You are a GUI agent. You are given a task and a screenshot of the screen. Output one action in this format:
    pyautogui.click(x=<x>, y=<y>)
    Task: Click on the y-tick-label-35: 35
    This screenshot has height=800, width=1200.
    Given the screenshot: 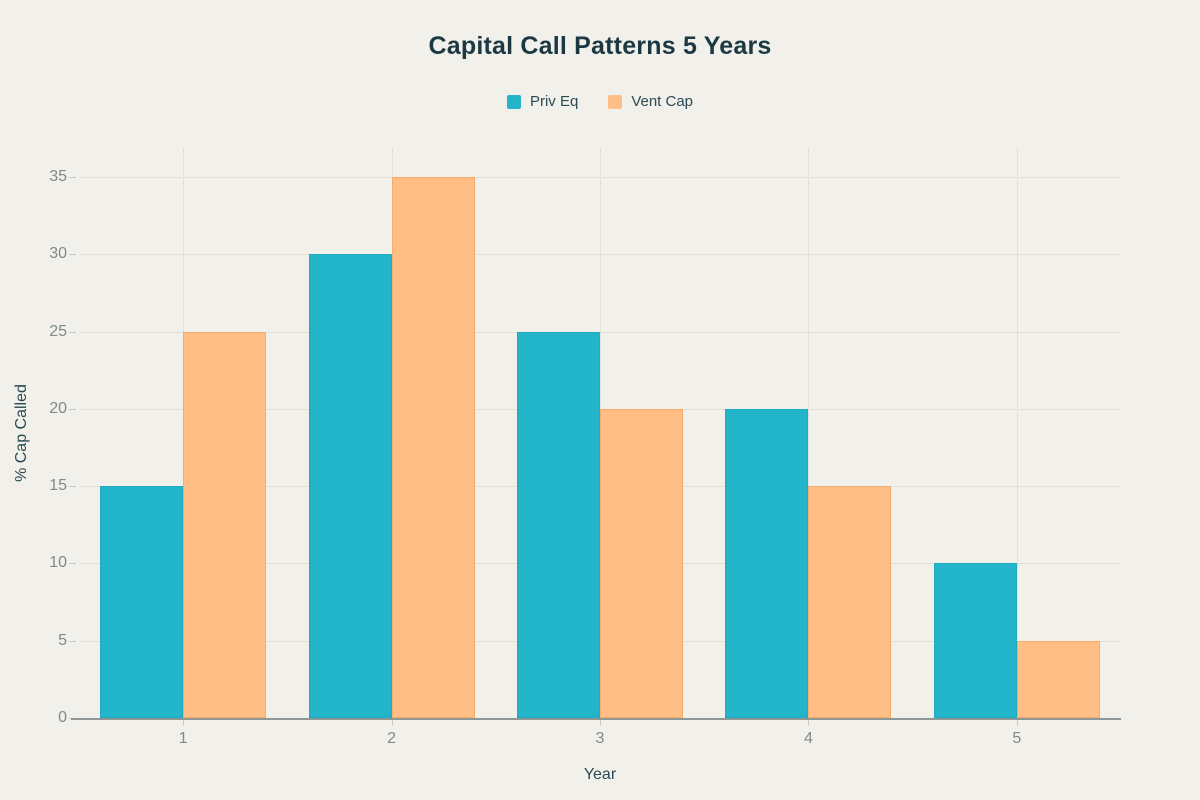 What is the action you would take?
    pyautogui.click(x=58, y=176)
    